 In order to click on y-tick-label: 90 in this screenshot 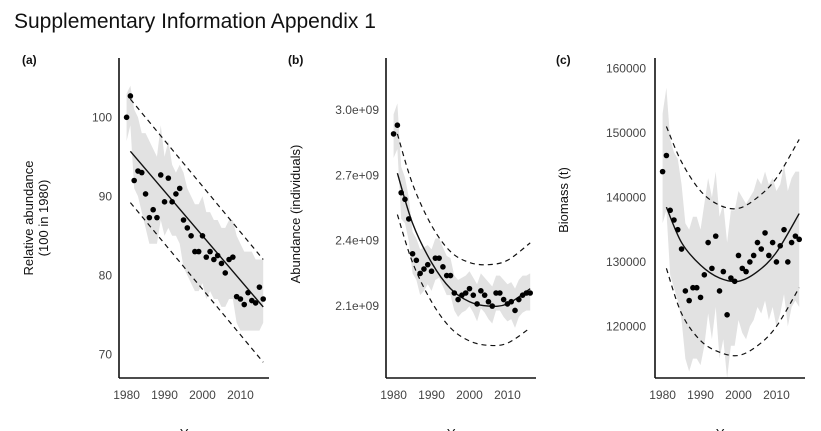, I will do `click(106, 196)`.